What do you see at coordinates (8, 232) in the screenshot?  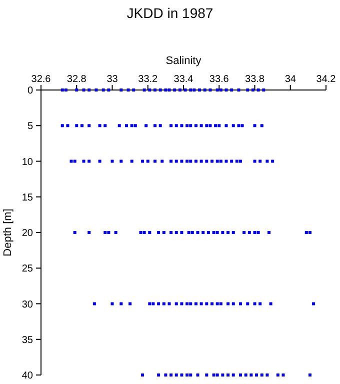 I see `y-axis-title: Depth [m]` at bounding box center [8, 232].